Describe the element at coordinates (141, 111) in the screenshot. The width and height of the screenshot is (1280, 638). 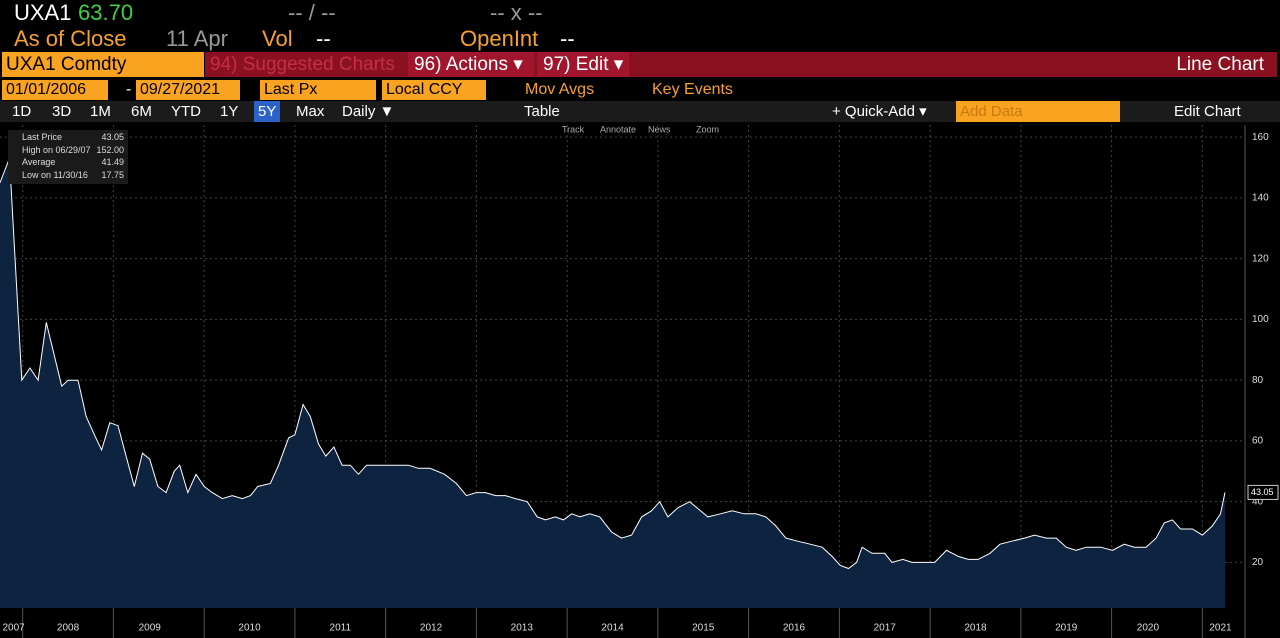
I see `range-button: 6M` at that location.